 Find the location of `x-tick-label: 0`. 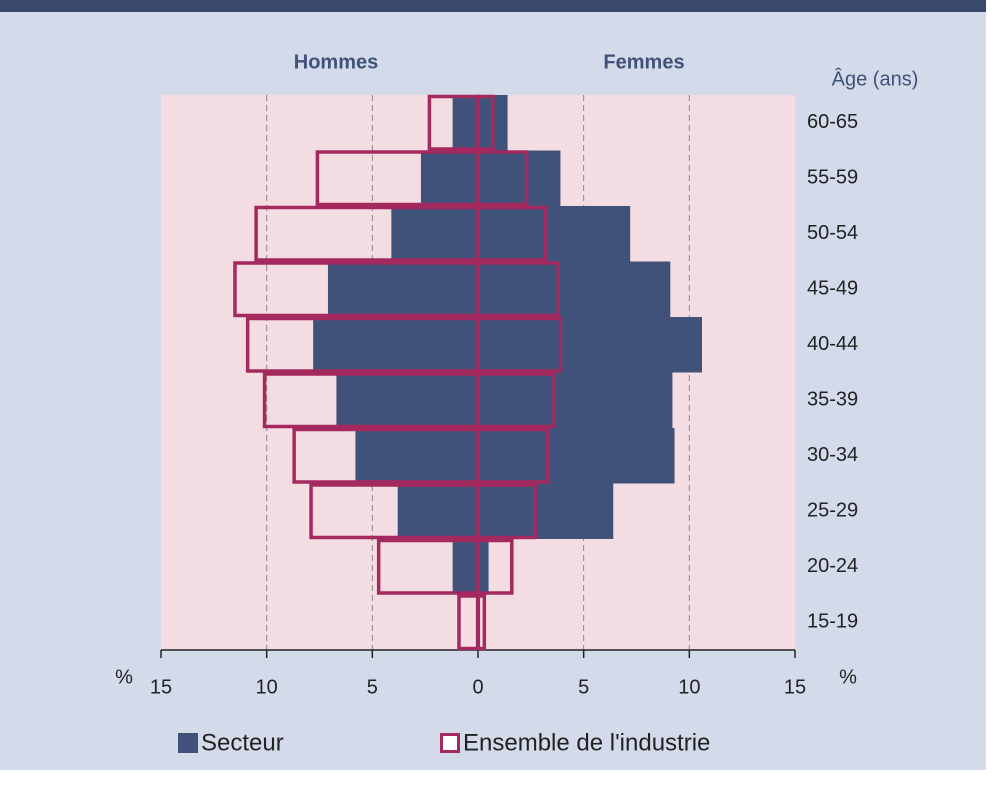

x-tick-label: 0 is located at coordinates (477, 687).